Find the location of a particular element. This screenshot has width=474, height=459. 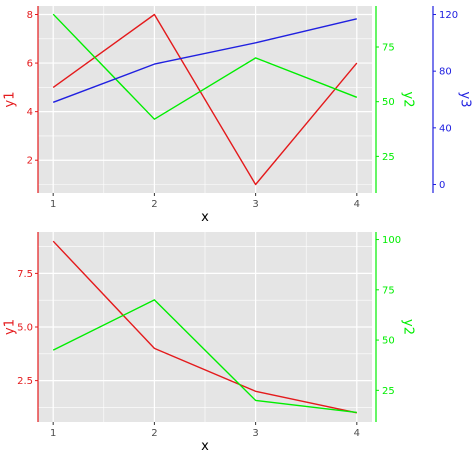

y3-tick-label: 120 is located at coordinates (448, 15).